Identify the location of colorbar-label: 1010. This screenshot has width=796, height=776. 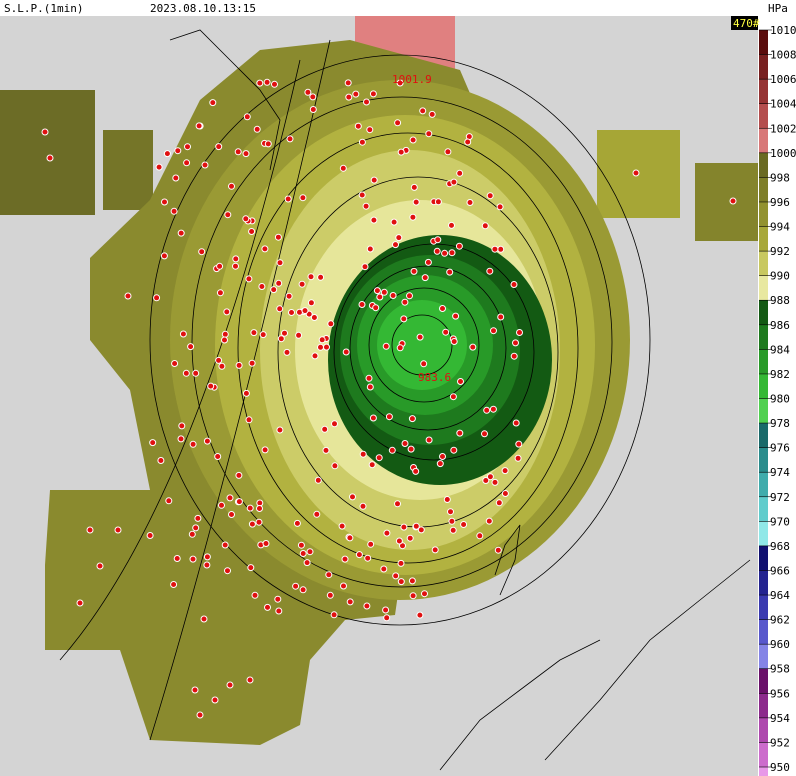
(783, 30).